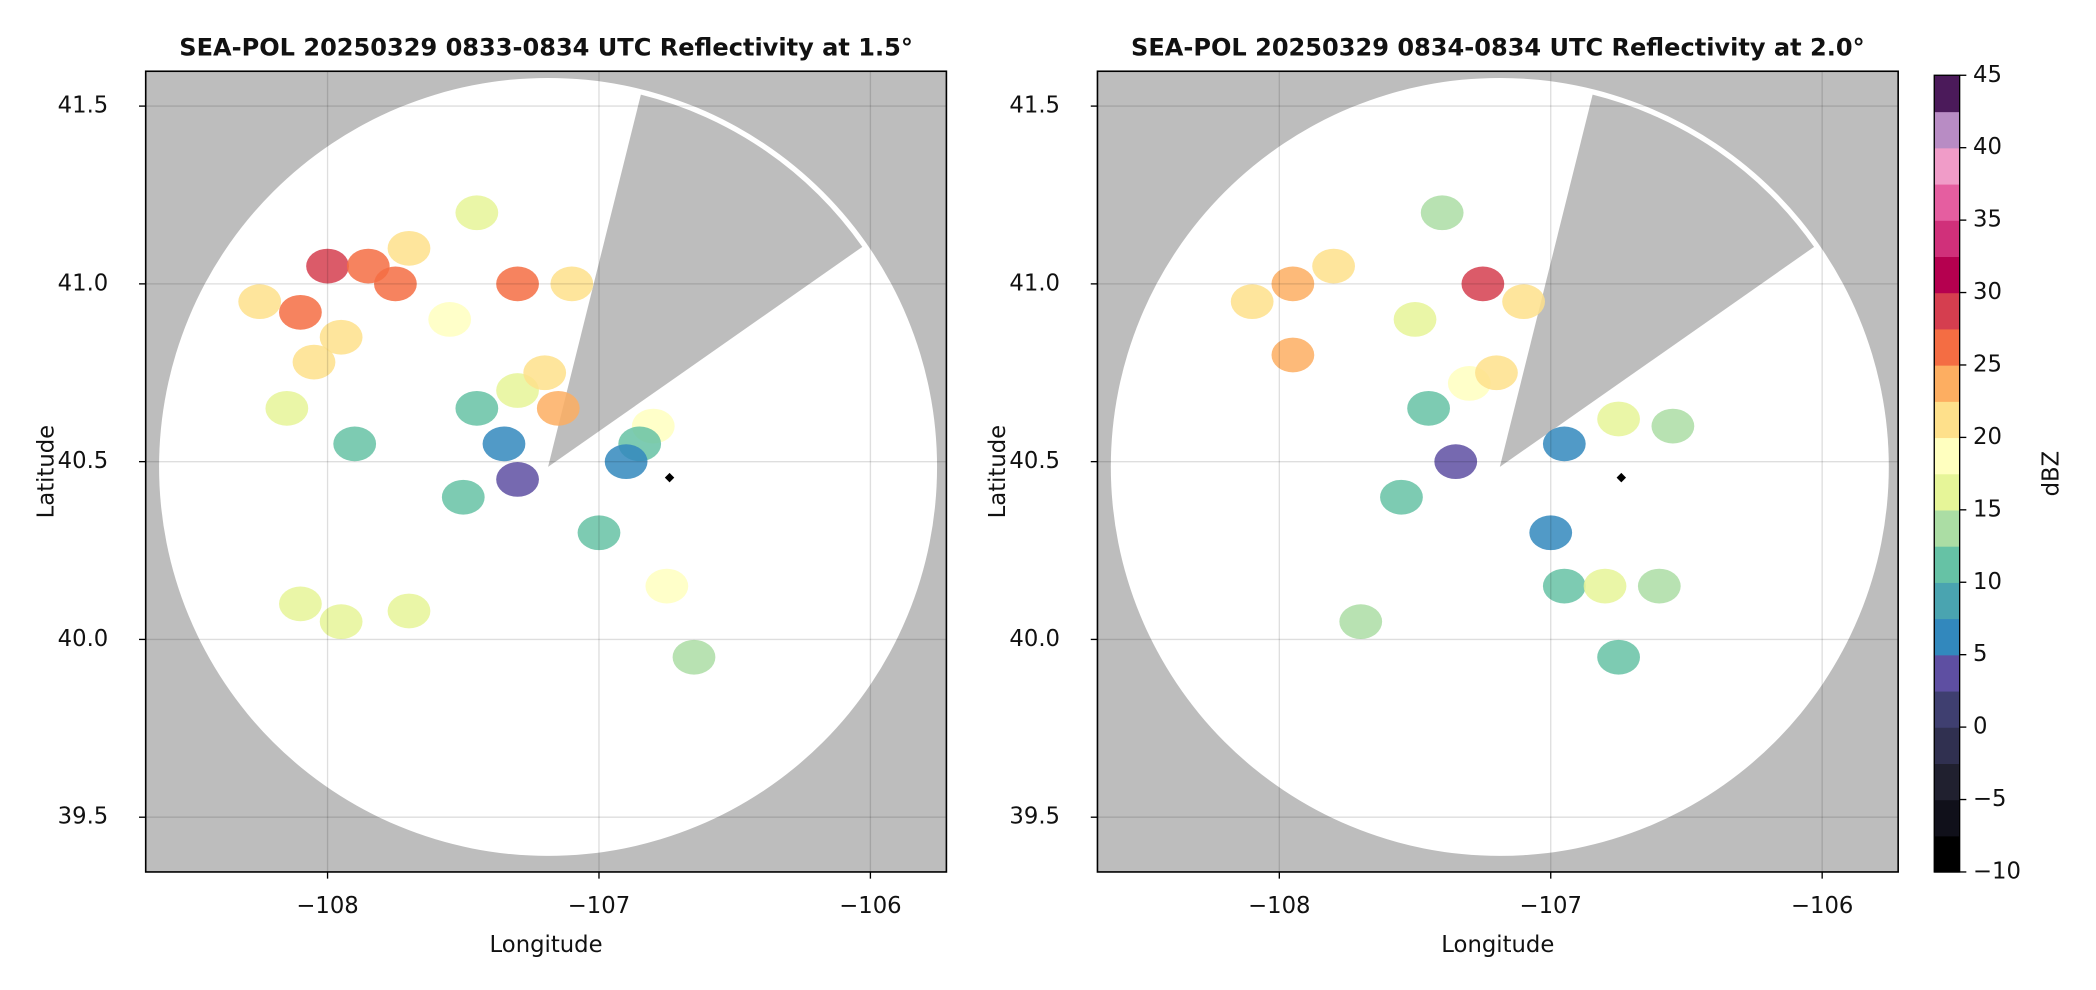 Image resolution: width=2096 pixels, height=990 pixels. Describe the element at coordinates (870, 906) in the screenshot. I see `x-tick-label: −106` at that location.